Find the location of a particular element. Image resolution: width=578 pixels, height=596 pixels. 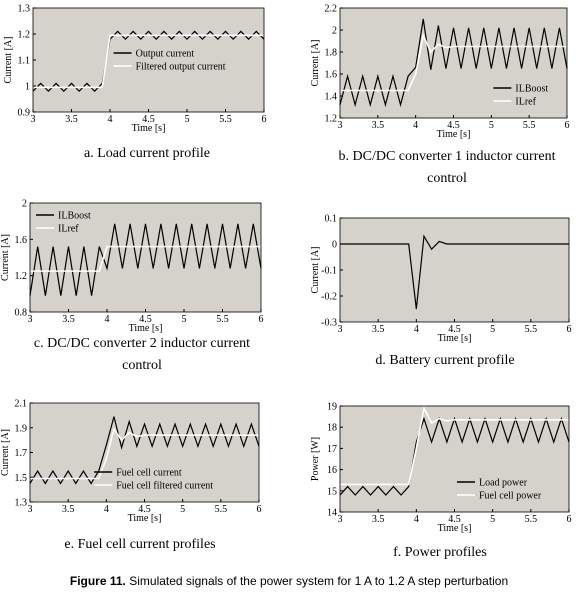

y-tick-label: 18 is located at coordinates (332, 428).